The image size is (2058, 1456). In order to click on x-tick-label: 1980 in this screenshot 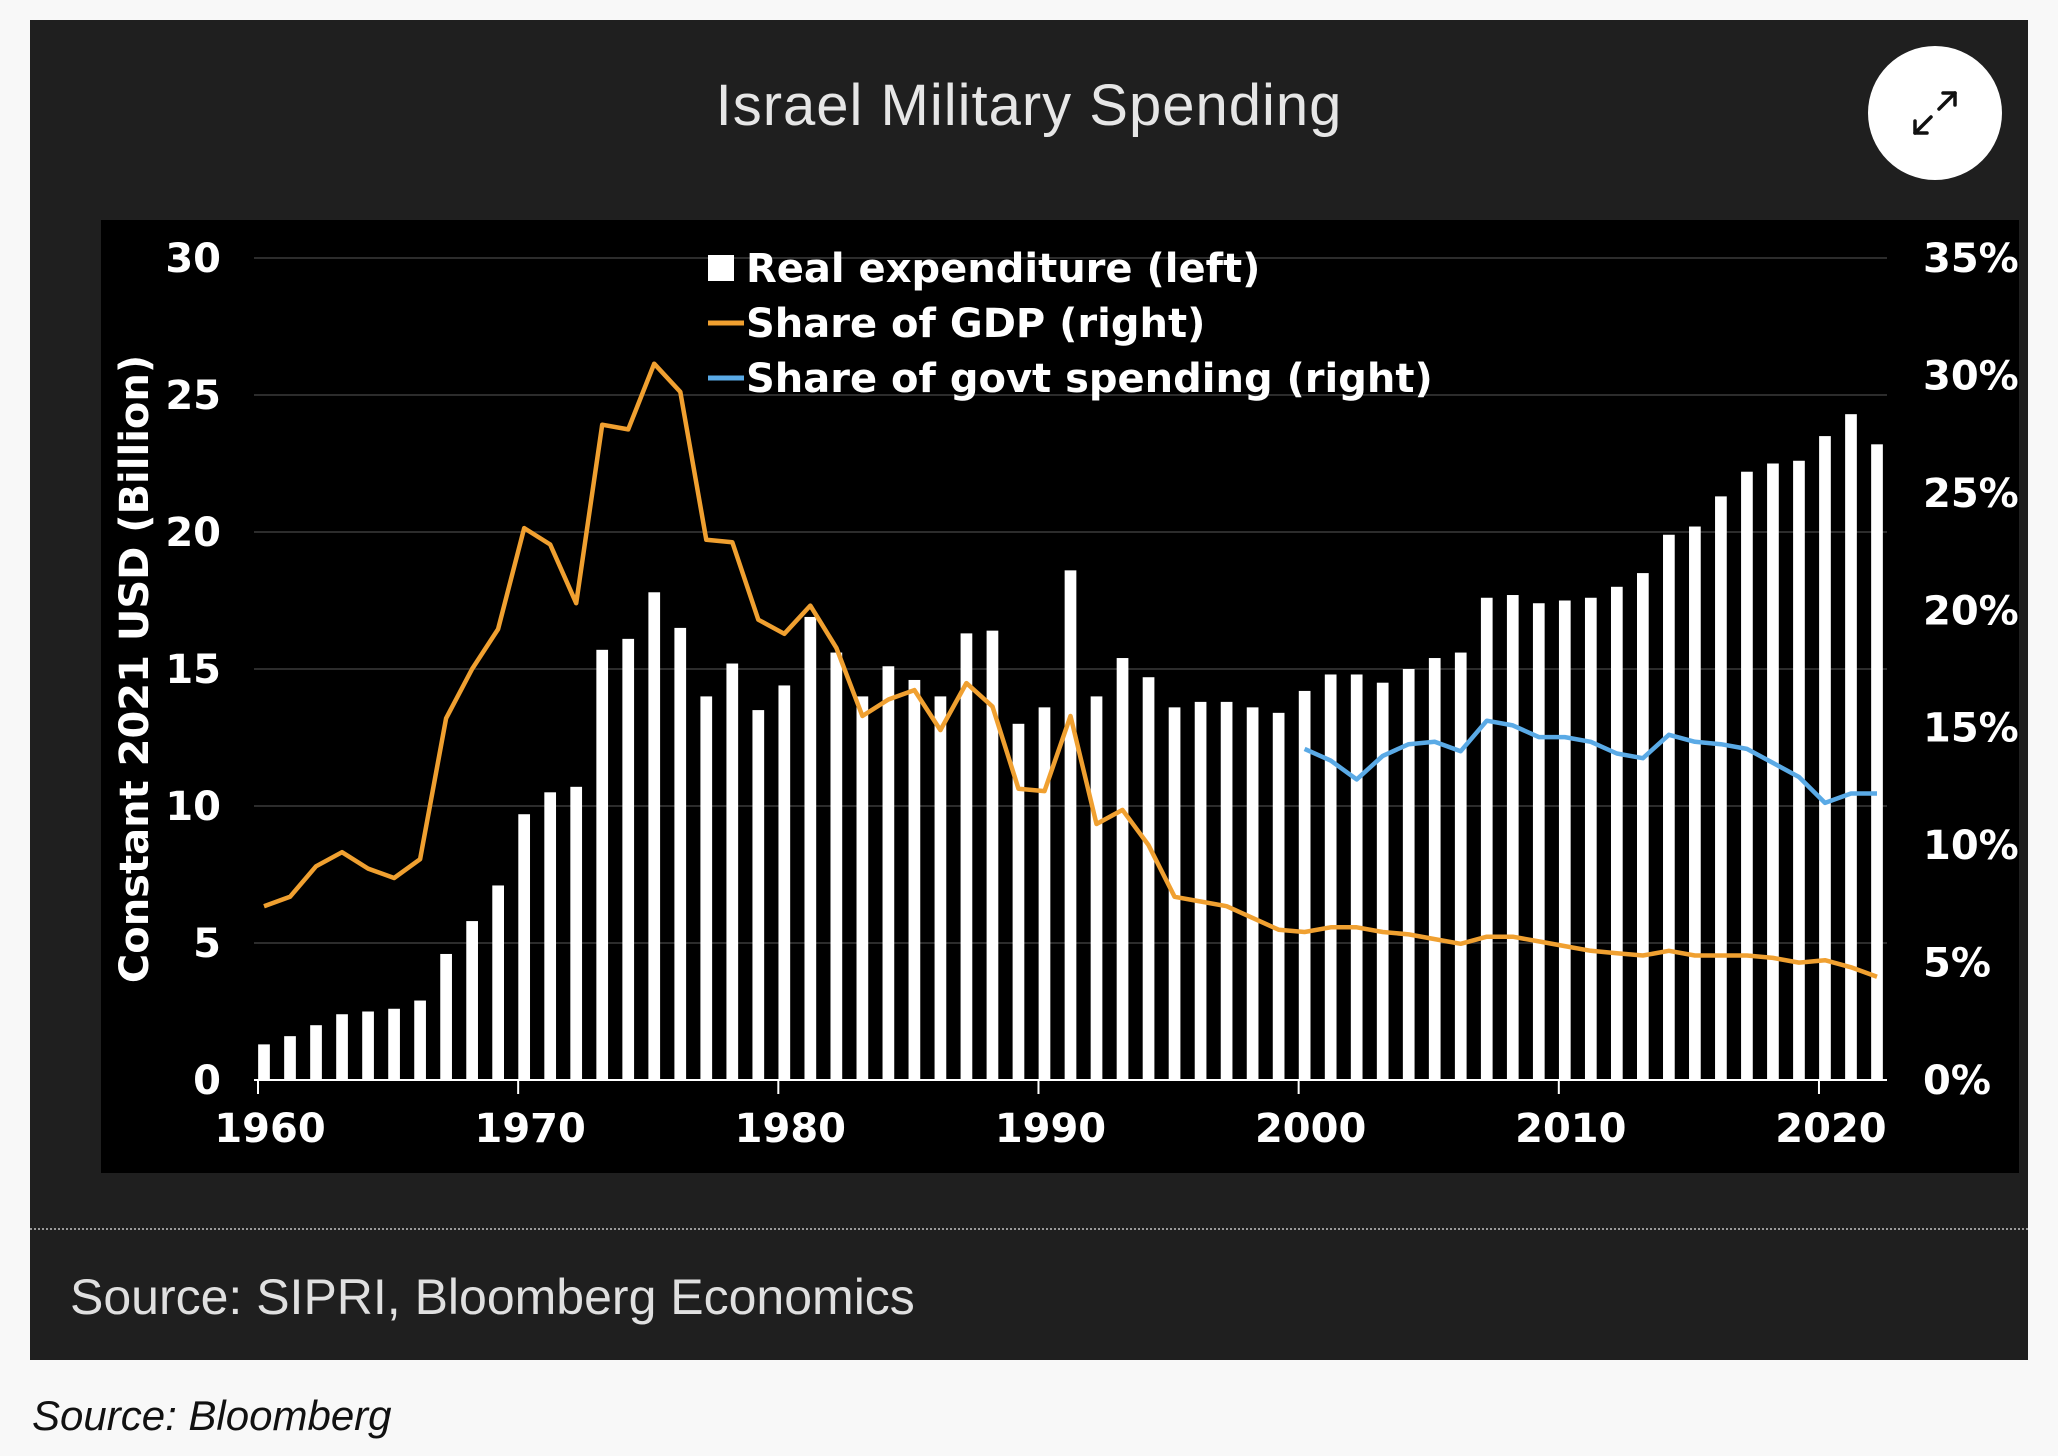, I will do `click(790, 1129)`.